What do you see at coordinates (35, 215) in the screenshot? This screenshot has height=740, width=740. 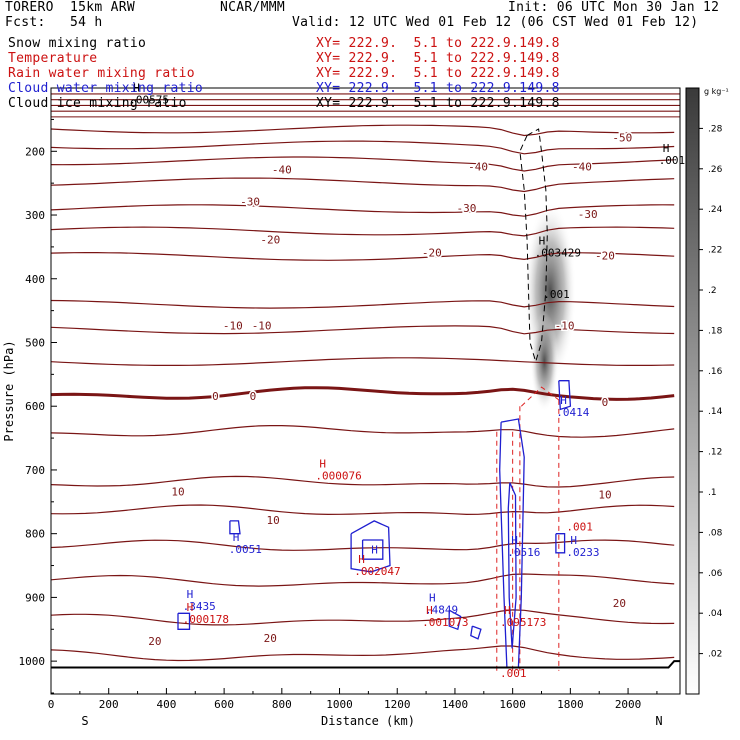 I see `y-tick-label: 300` at bounding box center [35, 215].